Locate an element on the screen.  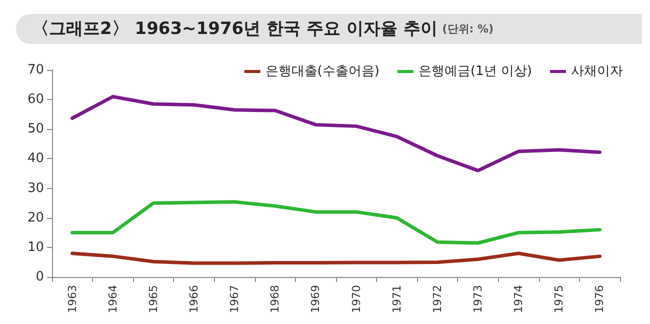
x-tick-label: 1966 is located at coordinates (194, 299).